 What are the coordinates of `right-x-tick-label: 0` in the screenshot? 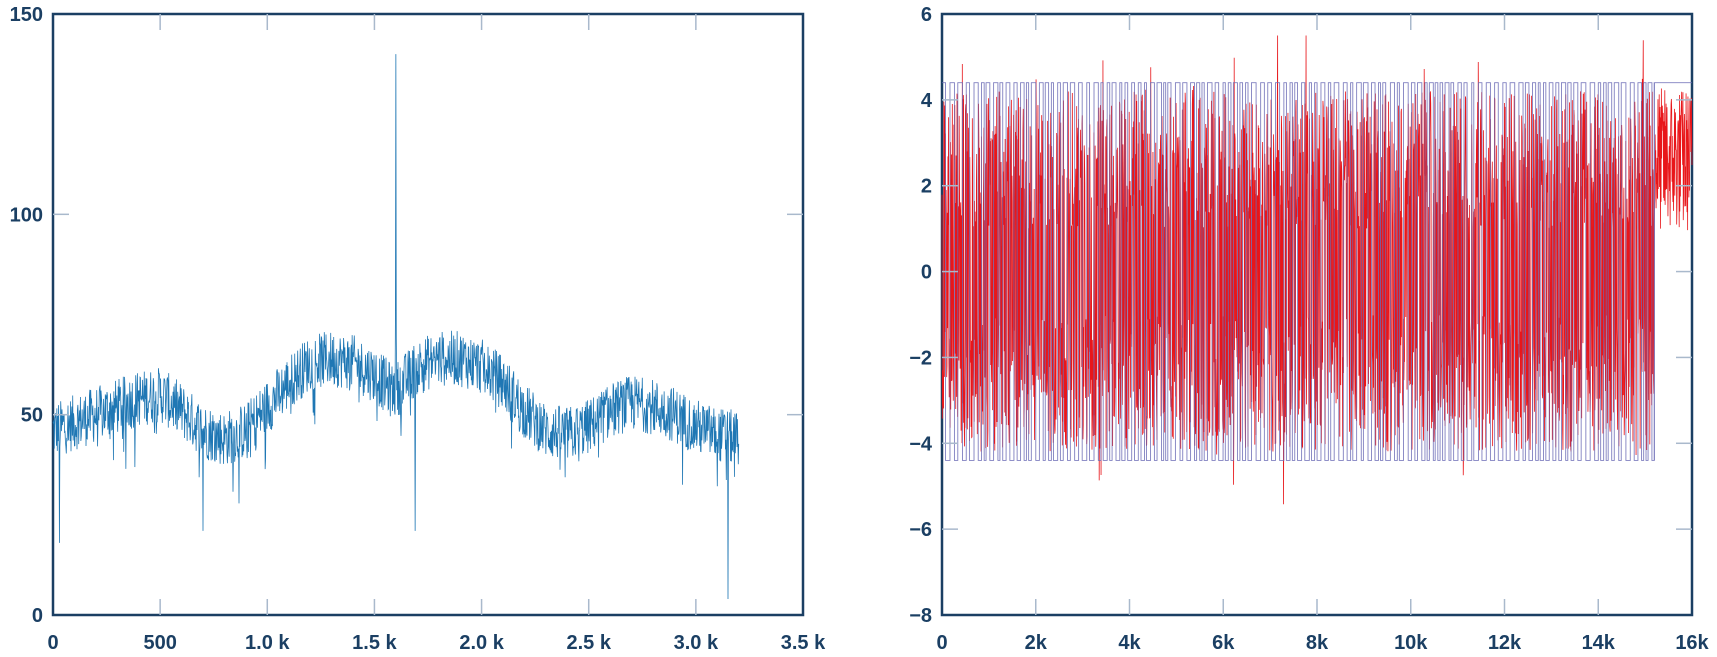 It's located at (941, 643).